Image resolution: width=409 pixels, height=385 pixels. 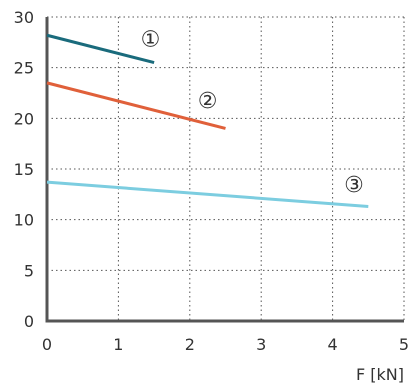 What do you see at coordinates (118, 344) in the screenshot?
I see `x-tick-label: 1` at bounding box center [118, 344].